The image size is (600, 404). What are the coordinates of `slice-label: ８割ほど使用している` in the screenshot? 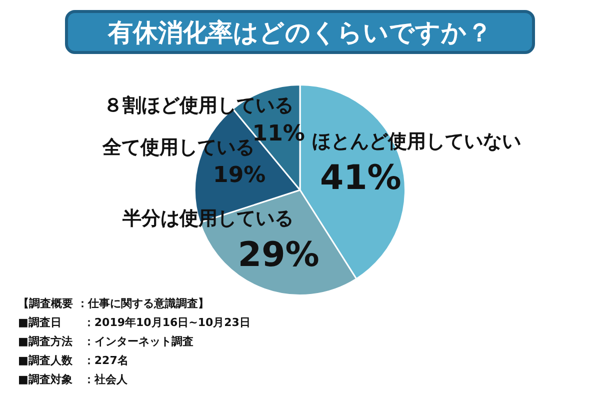 It's located at (199, 105).